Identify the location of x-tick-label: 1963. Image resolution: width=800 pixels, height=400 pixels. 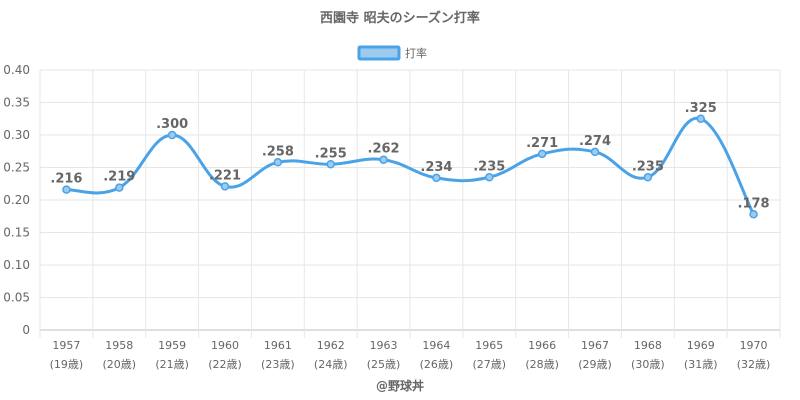
(384, 345).